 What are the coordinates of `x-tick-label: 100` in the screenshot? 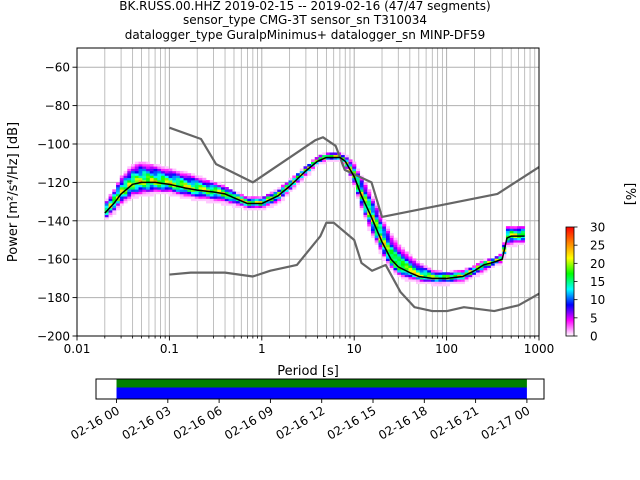 It's located at (446, 349).